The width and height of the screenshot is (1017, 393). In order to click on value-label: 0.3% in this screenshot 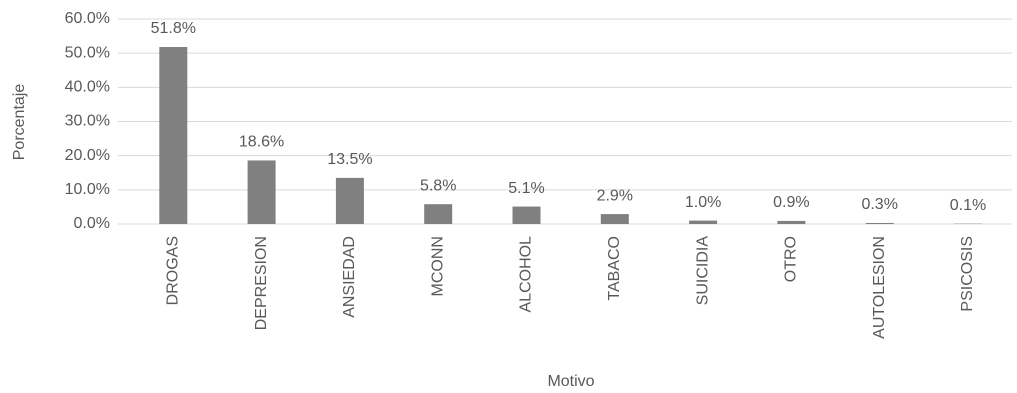, I will do `click(879, 204)`.